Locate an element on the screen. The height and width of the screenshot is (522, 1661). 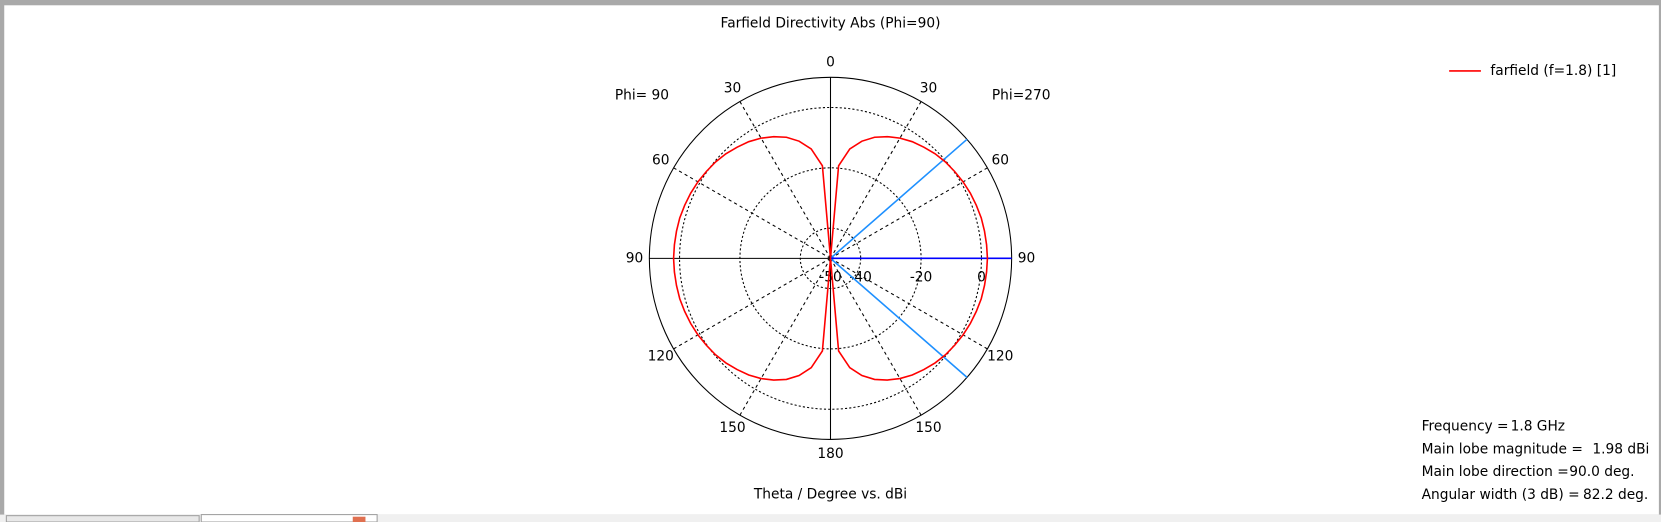
info-value: 90.0 deg. is located at coordinates (1601, 472).